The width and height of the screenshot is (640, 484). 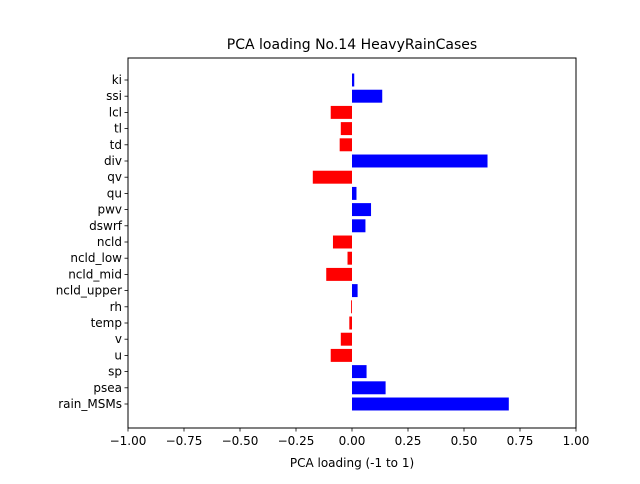 What do you see at coordinates (118, 129) in the screenshot?
I see `y-tick-label-tl: tl` at bounding box center [118, 129].